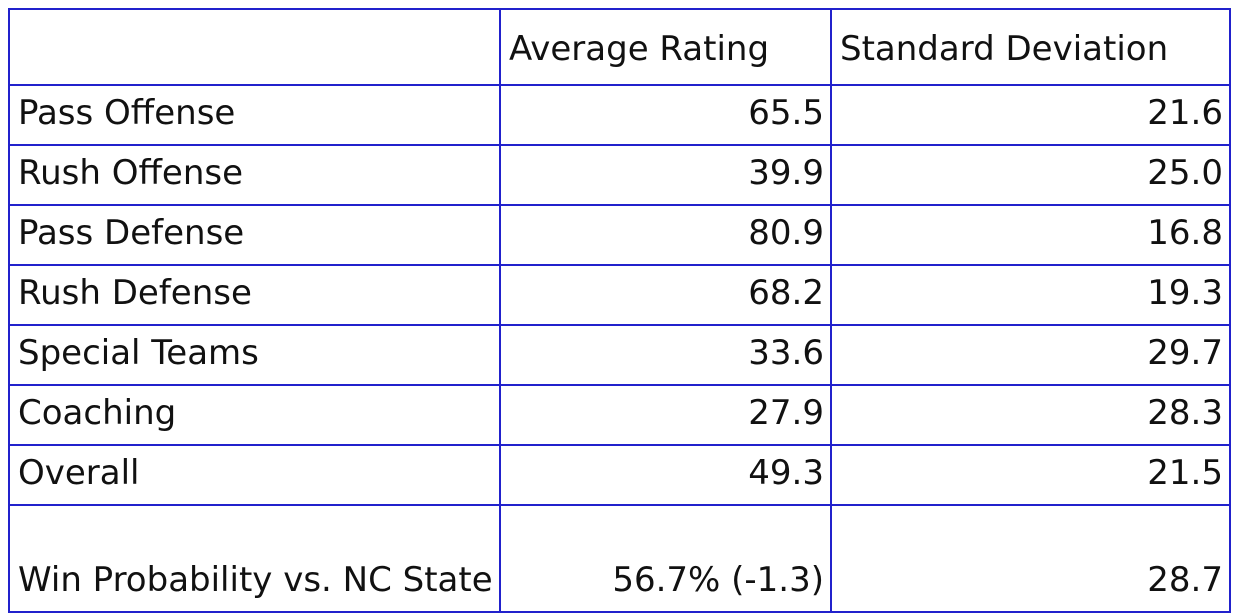 Image resolution: width=1237 pixels, height=613 pixels. Describe the element at coordinates (254, 235) in the screenshot. I see `row-label: Pass Defense` at that location.